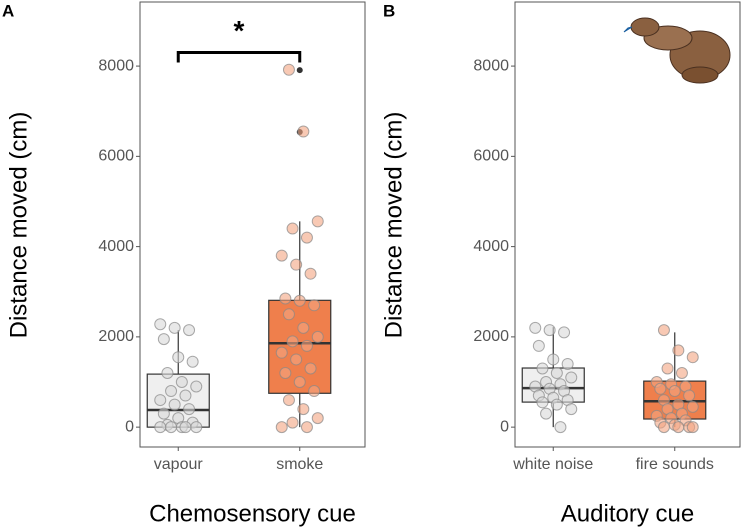 The image size is (748, 530). Describe the element at coordinates (179, 464) in the screenshot. I see `x-tick-label: vapour` at that location.